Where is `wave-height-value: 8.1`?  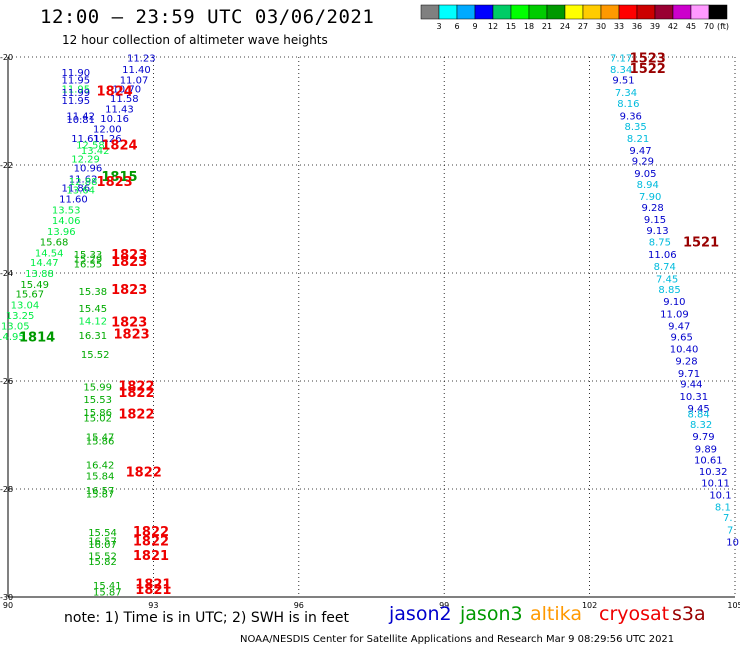
wave-height-value: 8.1 is located at coordinates (723, 507).